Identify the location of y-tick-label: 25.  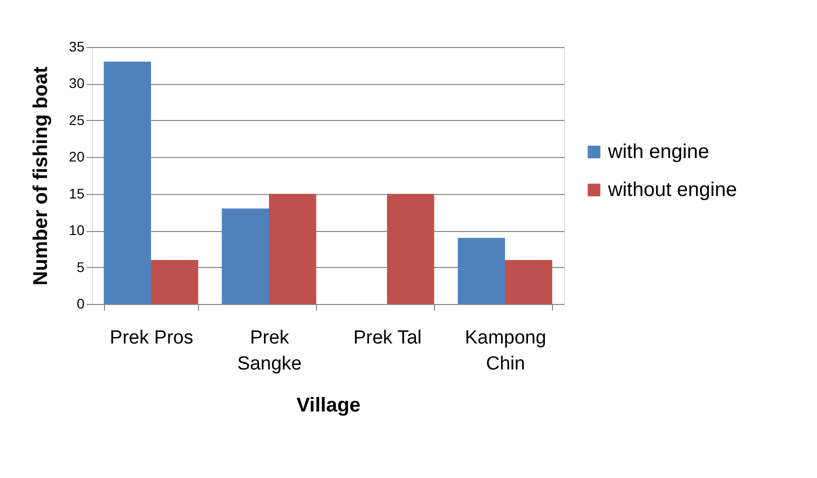
(76, 120).